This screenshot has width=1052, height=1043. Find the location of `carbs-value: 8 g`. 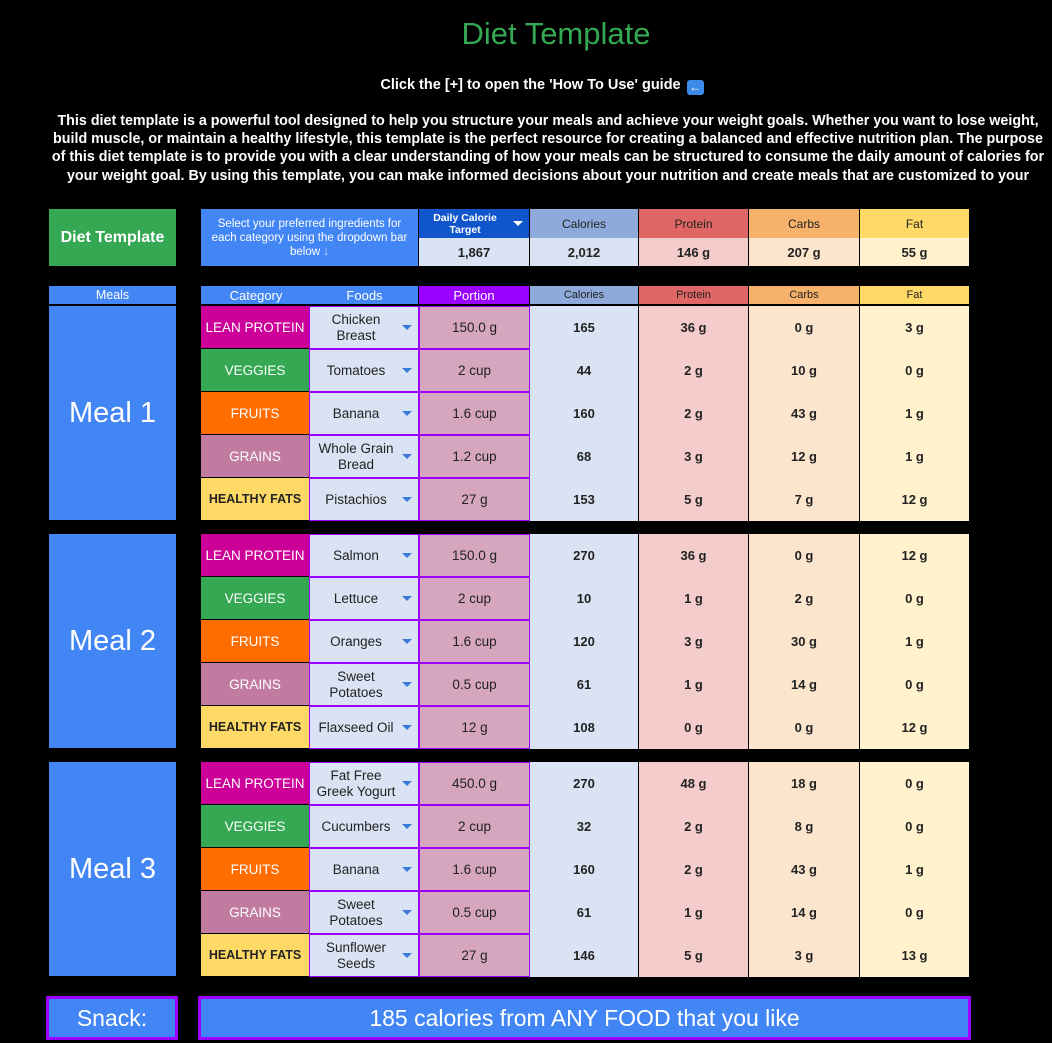

carbs-value: 8 g is located at coordinates (804, 826).